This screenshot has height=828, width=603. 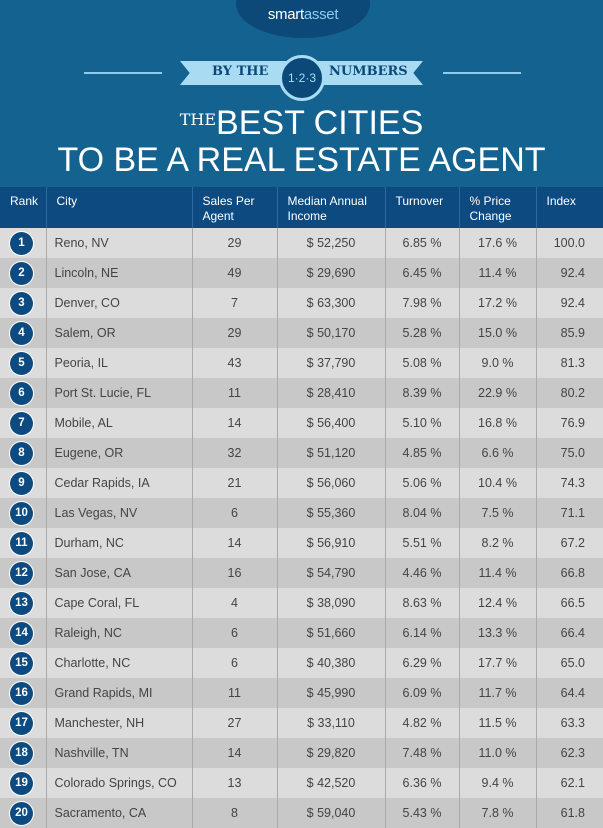 I want to click on cell-turnover: 5.51 %, so click(x=421, y=543).